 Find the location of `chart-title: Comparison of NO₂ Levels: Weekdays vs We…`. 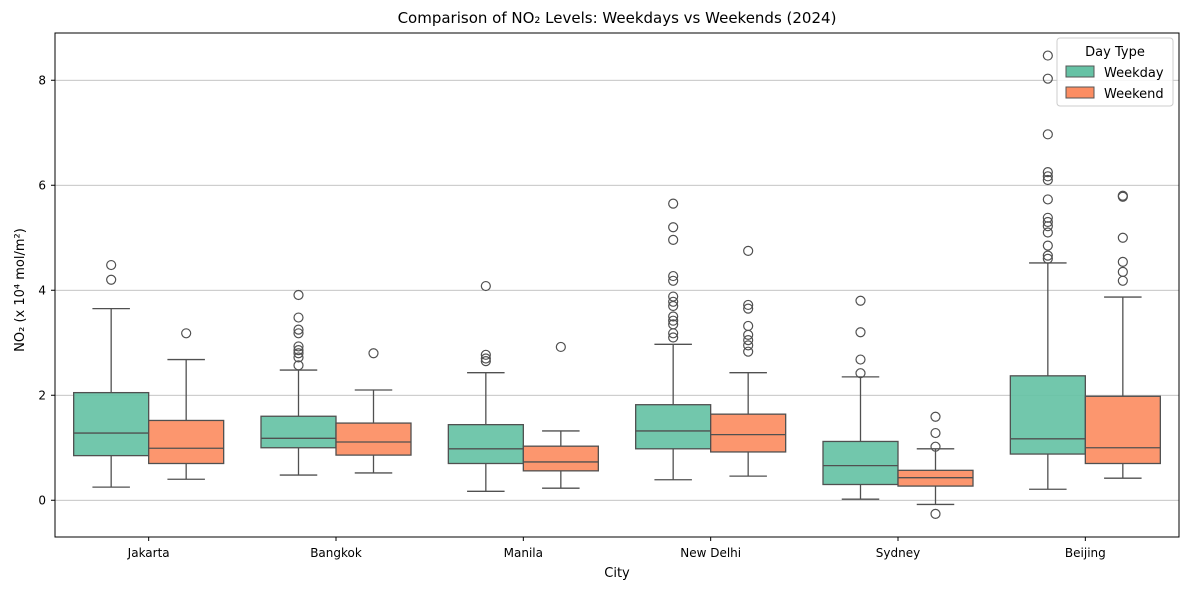

chart-title: Comparison of NO₂ Levels: Weekdays vs We… is located at coordinates (617, 18).